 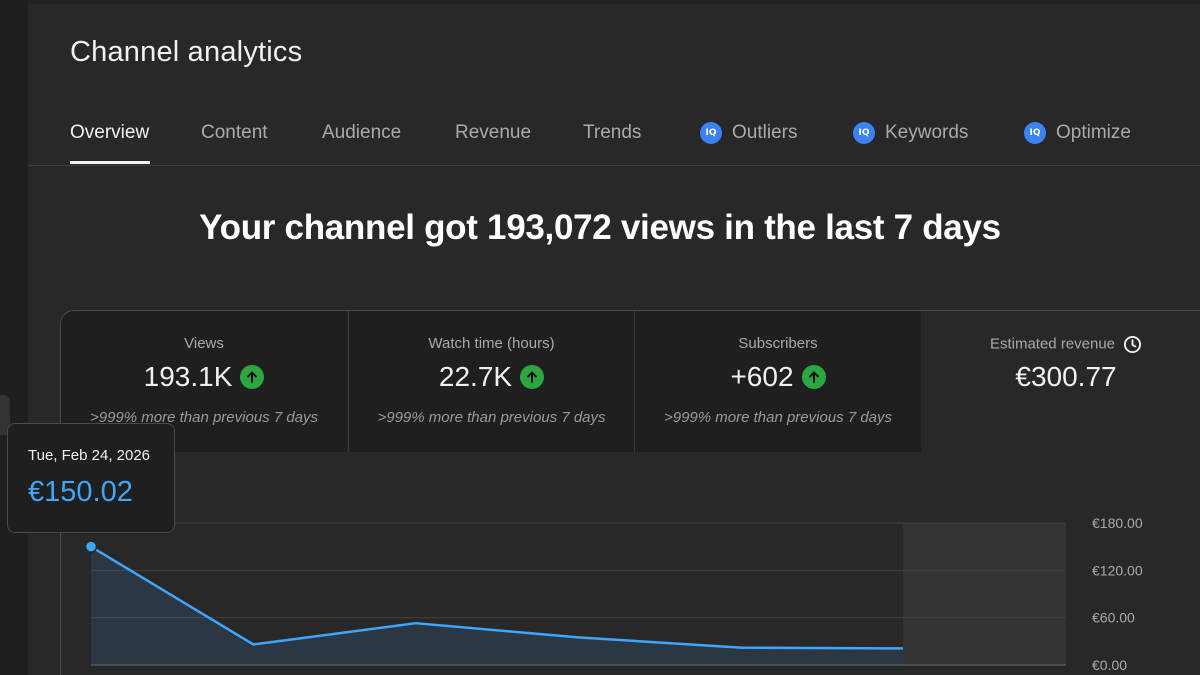 I want to click on tooltip-value: €150.02, so click(x=80, y=492).